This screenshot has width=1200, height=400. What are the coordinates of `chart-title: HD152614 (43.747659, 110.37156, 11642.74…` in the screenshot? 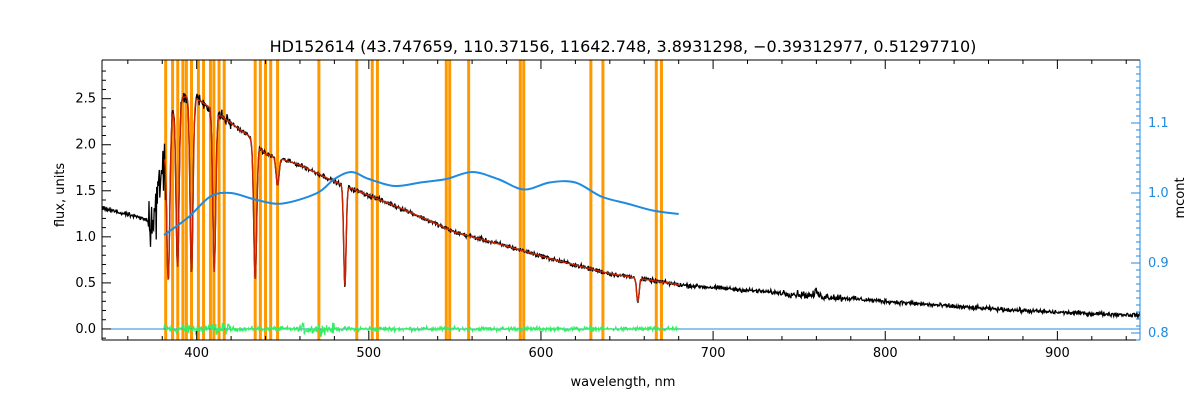 It's located at (623, 46).